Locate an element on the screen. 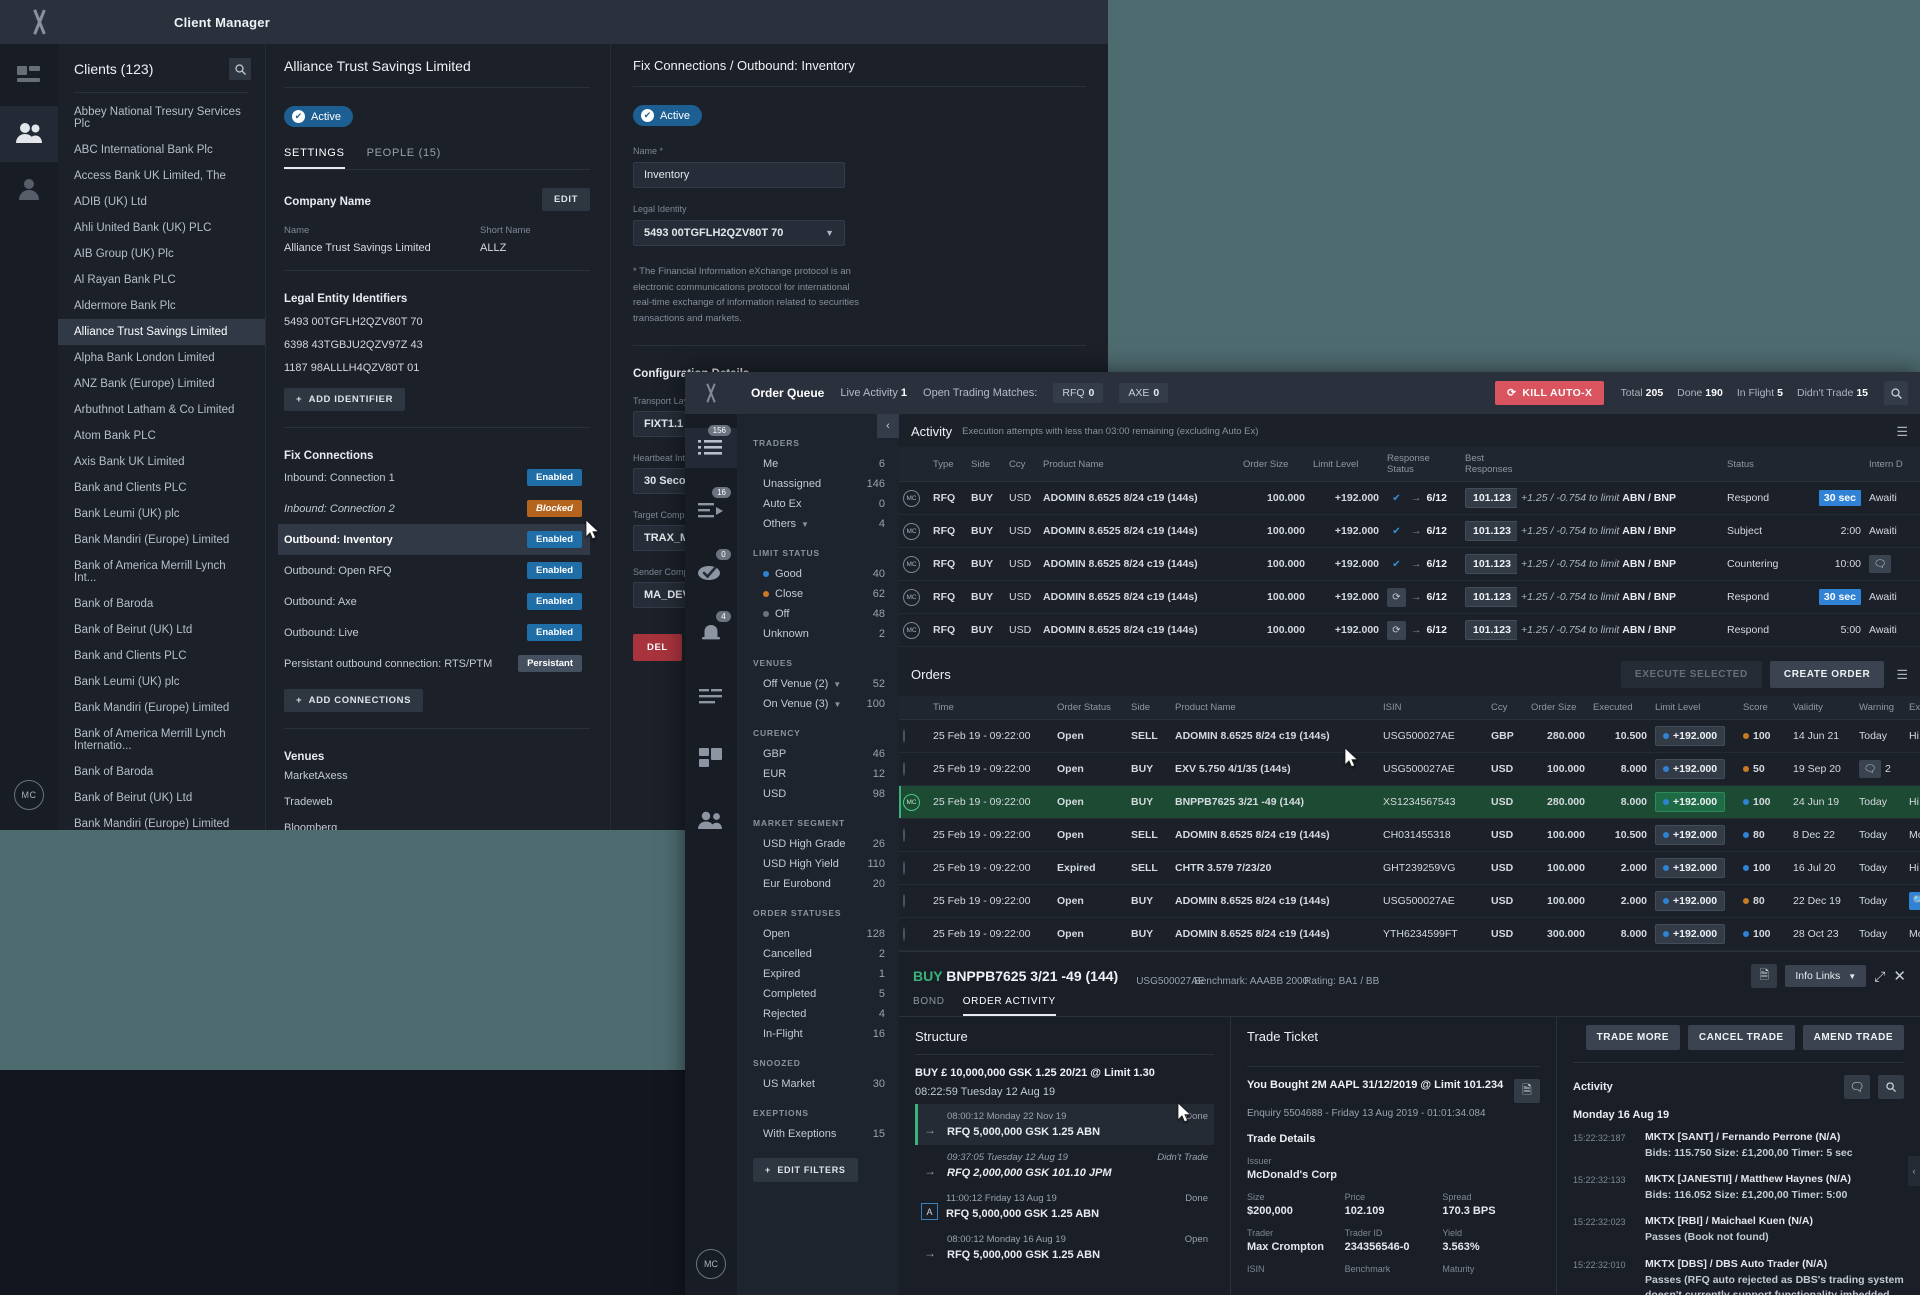 The width and height of the screenshot is (1920, 1295). search-icon: 🔍 is located at coordinates (1914, 901).